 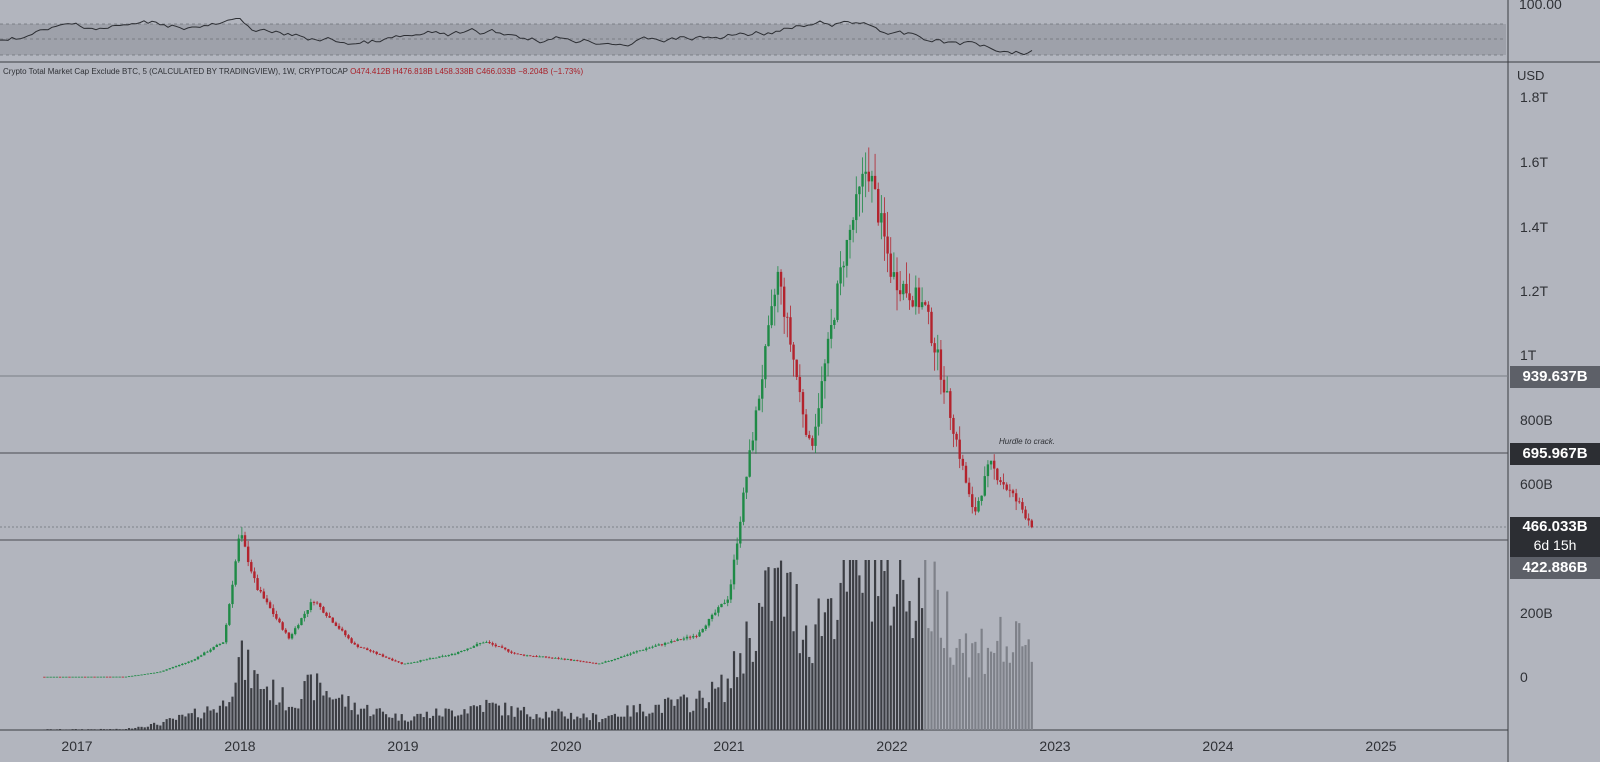 What do you see at coordinates (1536, 613) in the screenshot?
I see `y-tick-label: 200B` at bounding box center [1536, 613].